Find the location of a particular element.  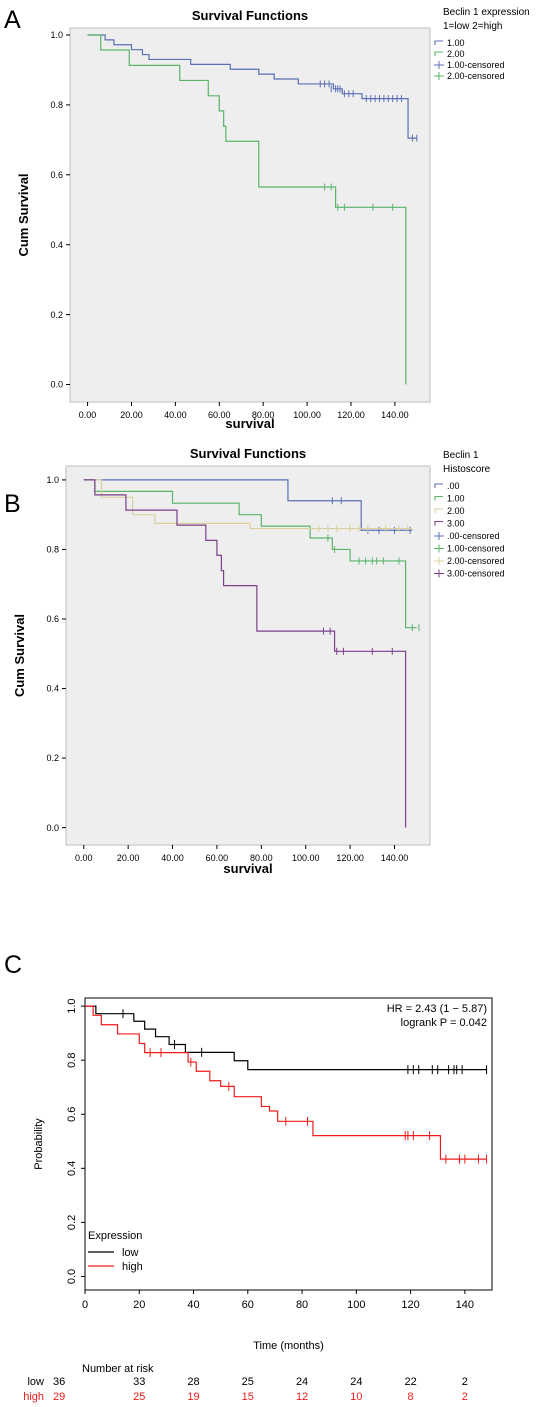

c-at-risk-row-label: high is located at coordinates (33, 1397).